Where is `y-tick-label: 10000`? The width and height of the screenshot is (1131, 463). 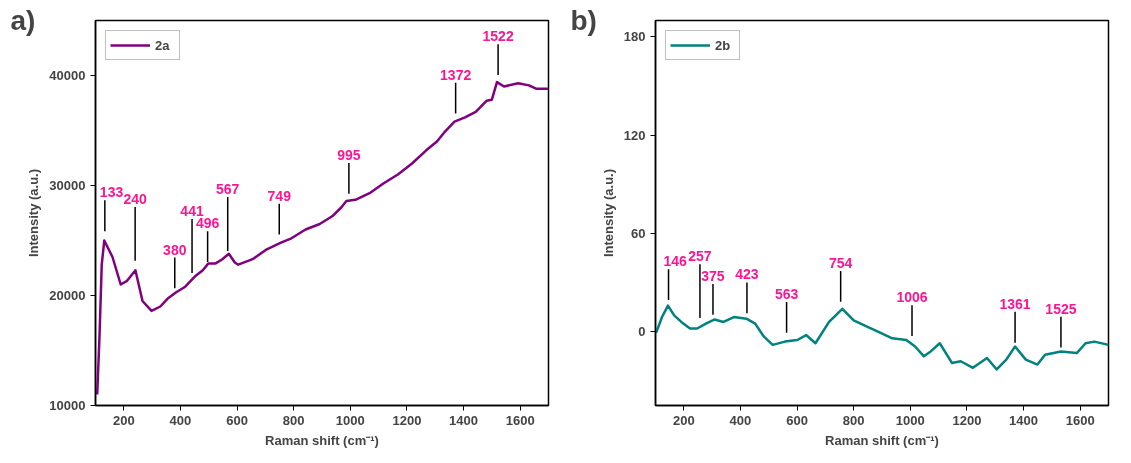
y-tick-label: 10000 is located at coordinates (67, 405).